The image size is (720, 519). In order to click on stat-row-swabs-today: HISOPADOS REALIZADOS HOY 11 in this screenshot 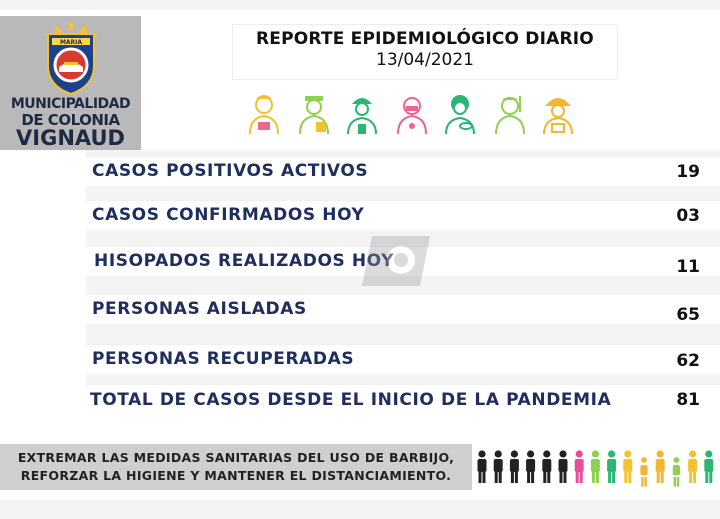, I will do `click(403, 261)`.